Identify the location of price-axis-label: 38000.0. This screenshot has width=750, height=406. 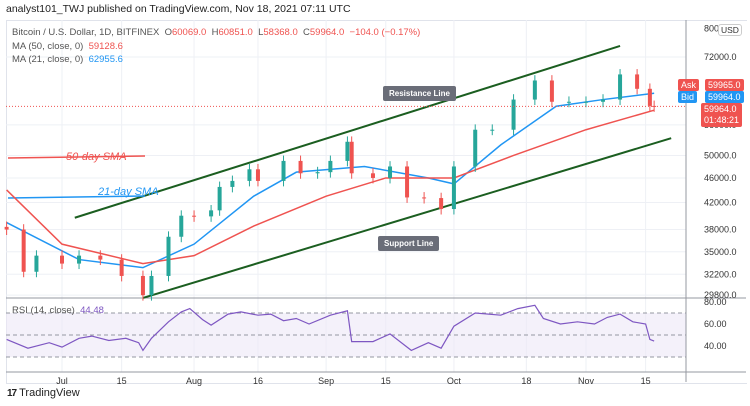
(720, 230).